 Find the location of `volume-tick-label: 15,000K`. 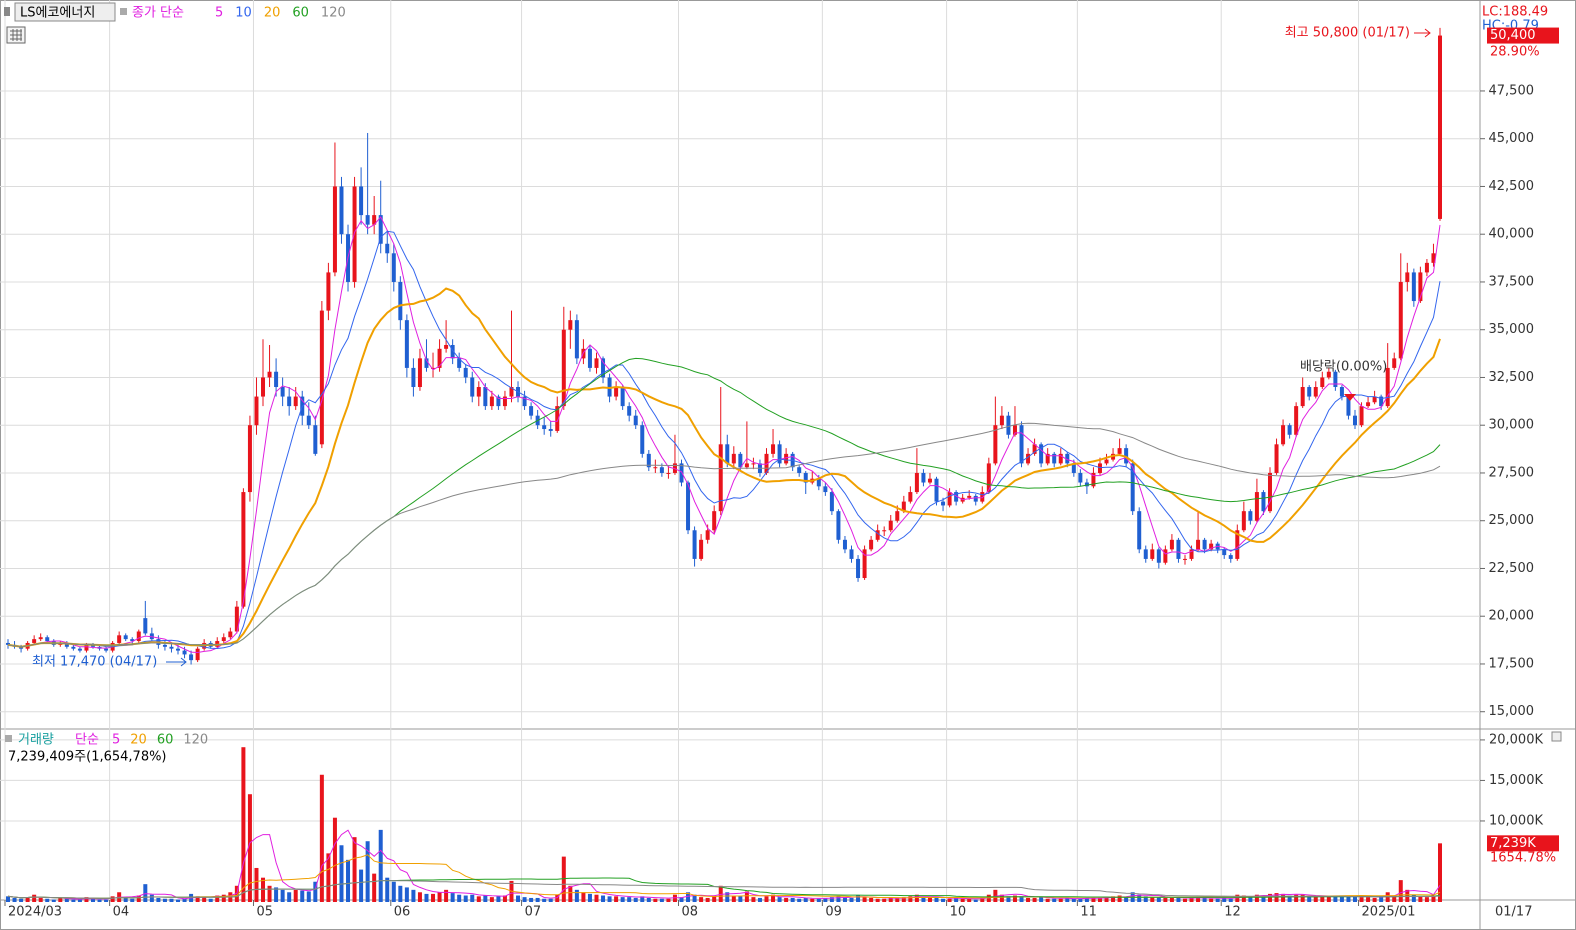

volume-tick-label: 15,000K is located at coordinates (1516, 780).